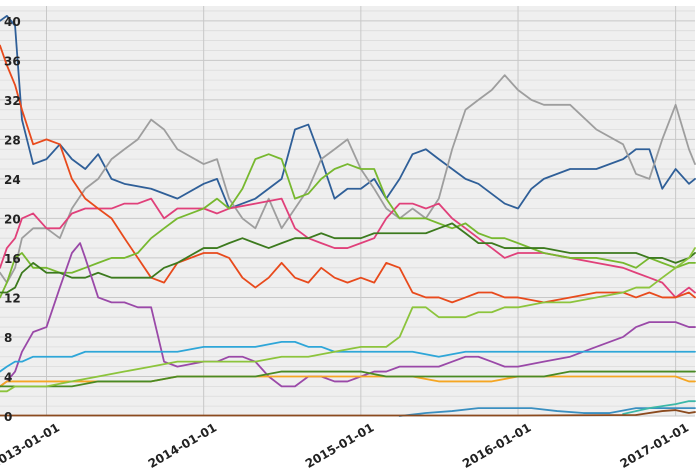 The height and width of the screenshot is (473, 700). I want to click on y-tick-label: 12, so click(12, 298).